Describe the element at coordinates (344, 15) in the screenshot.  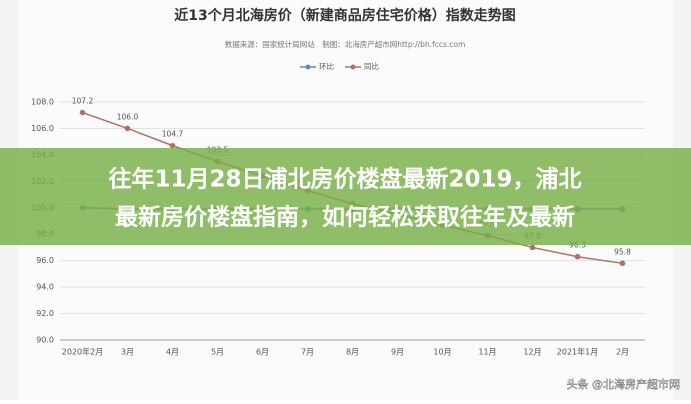
I see `chart-title: 近13个月北海房价（新建商品房住宅价格）指数走势图` at that location.